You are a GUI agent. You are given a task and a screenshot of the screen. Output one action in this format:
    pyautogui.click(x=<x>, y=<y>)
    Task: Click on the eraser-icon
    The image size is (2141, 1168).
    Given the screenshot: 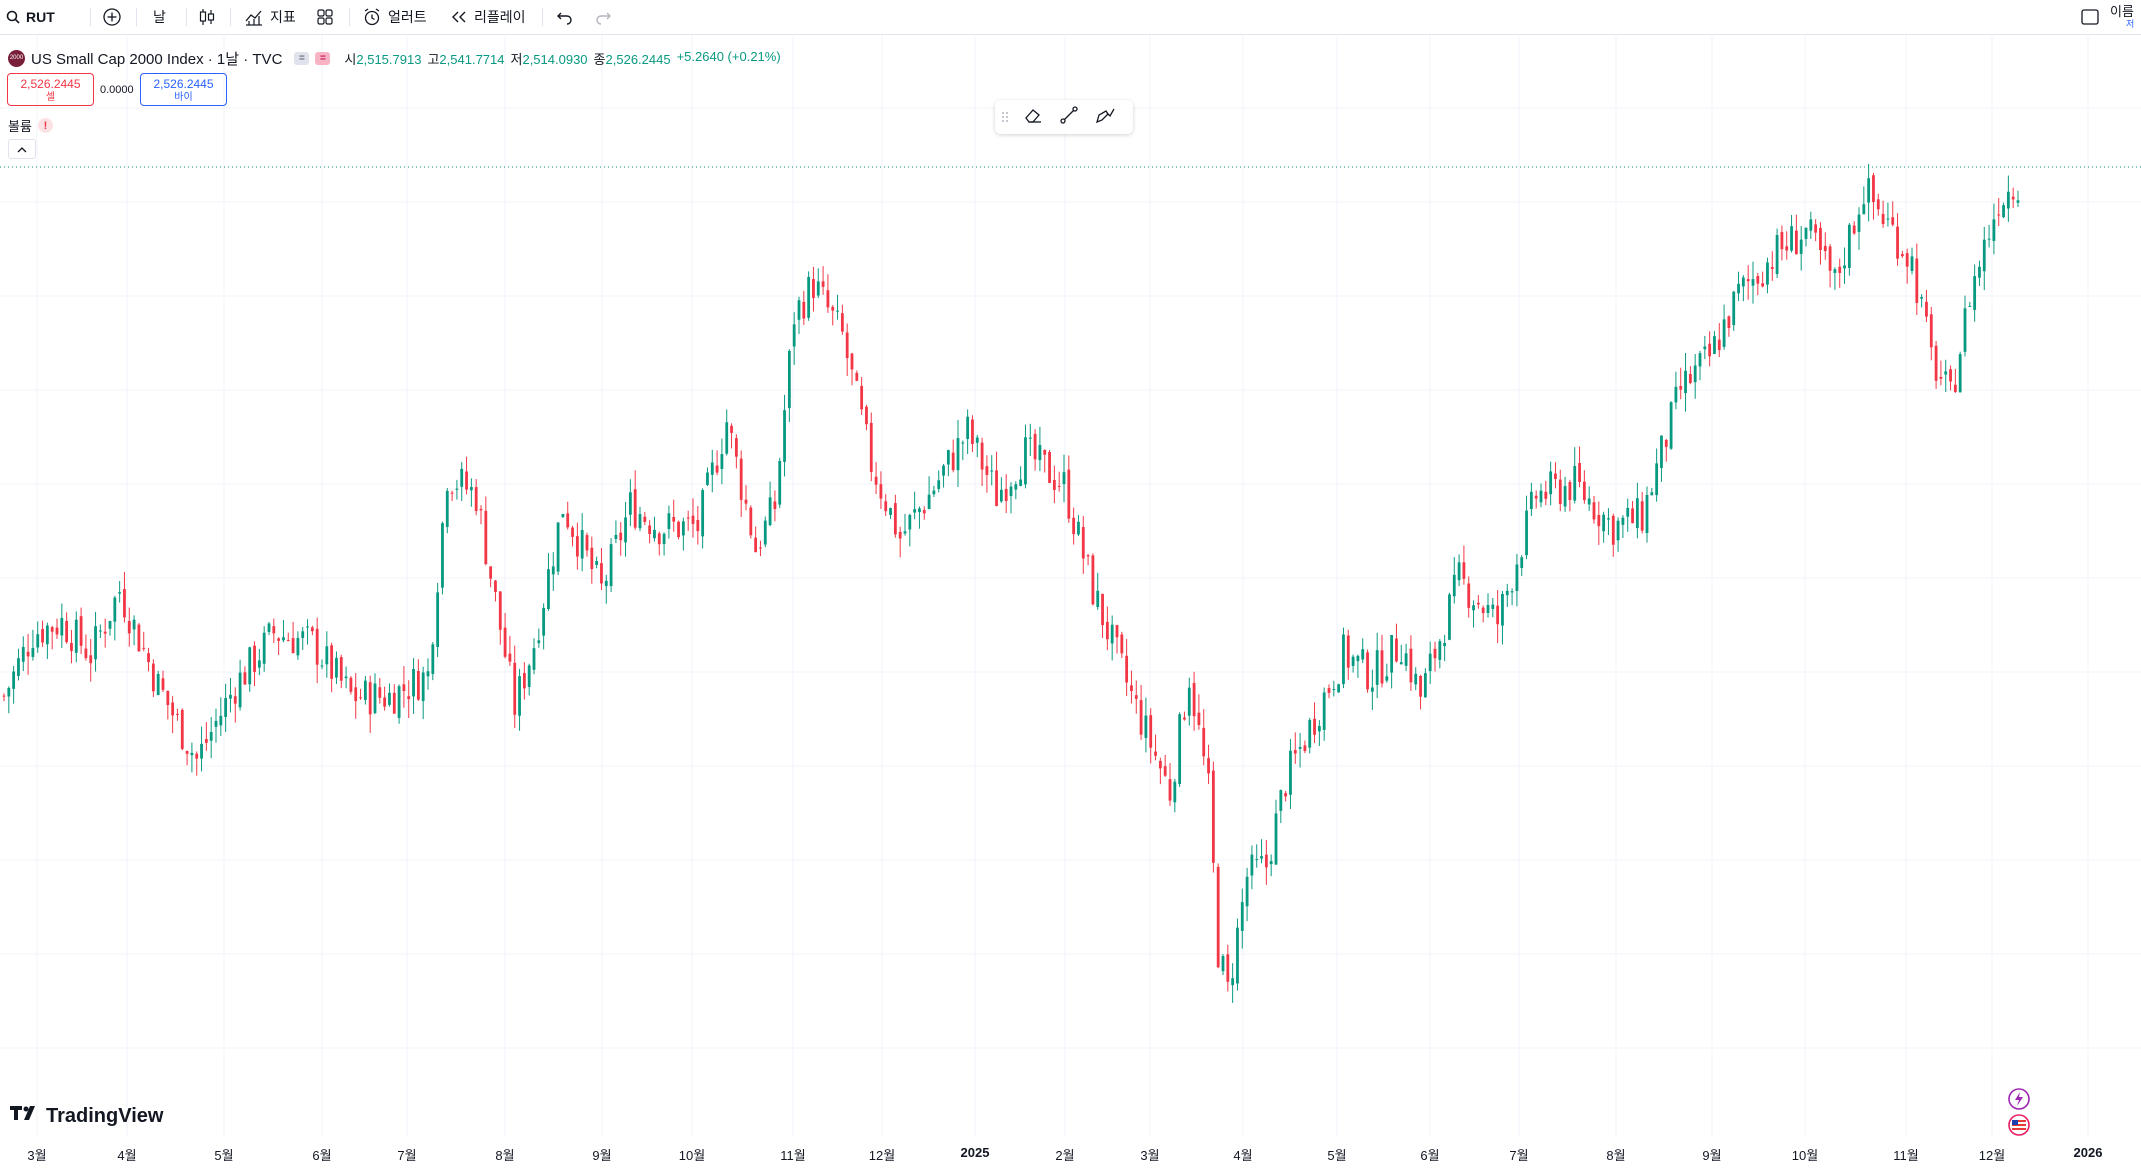 What is the action you would take?
    pyautogui.click(x=1033, y=117)
    